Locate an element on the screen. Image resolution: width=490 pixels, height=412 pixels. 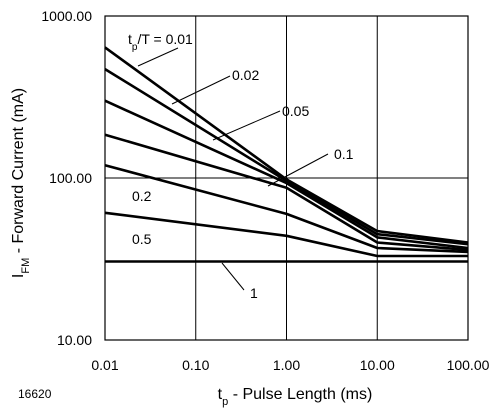
x-tick-label: 1.00 is located at coordinates (286, 365).